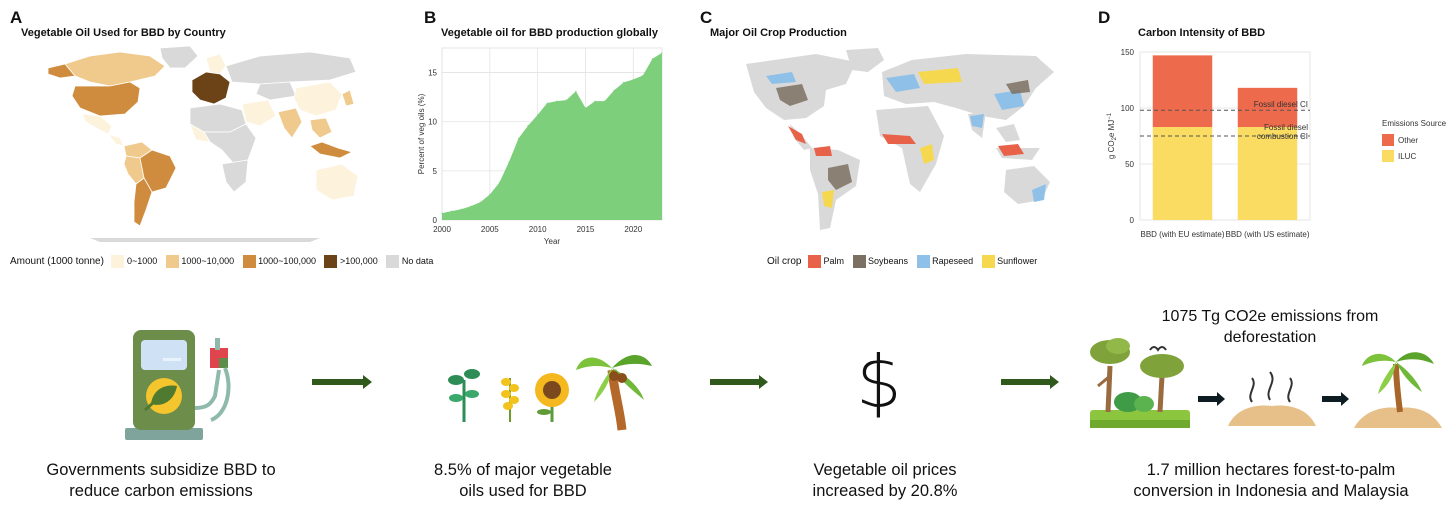  I want to click on panel-c-letter: C, so click(706, 17).